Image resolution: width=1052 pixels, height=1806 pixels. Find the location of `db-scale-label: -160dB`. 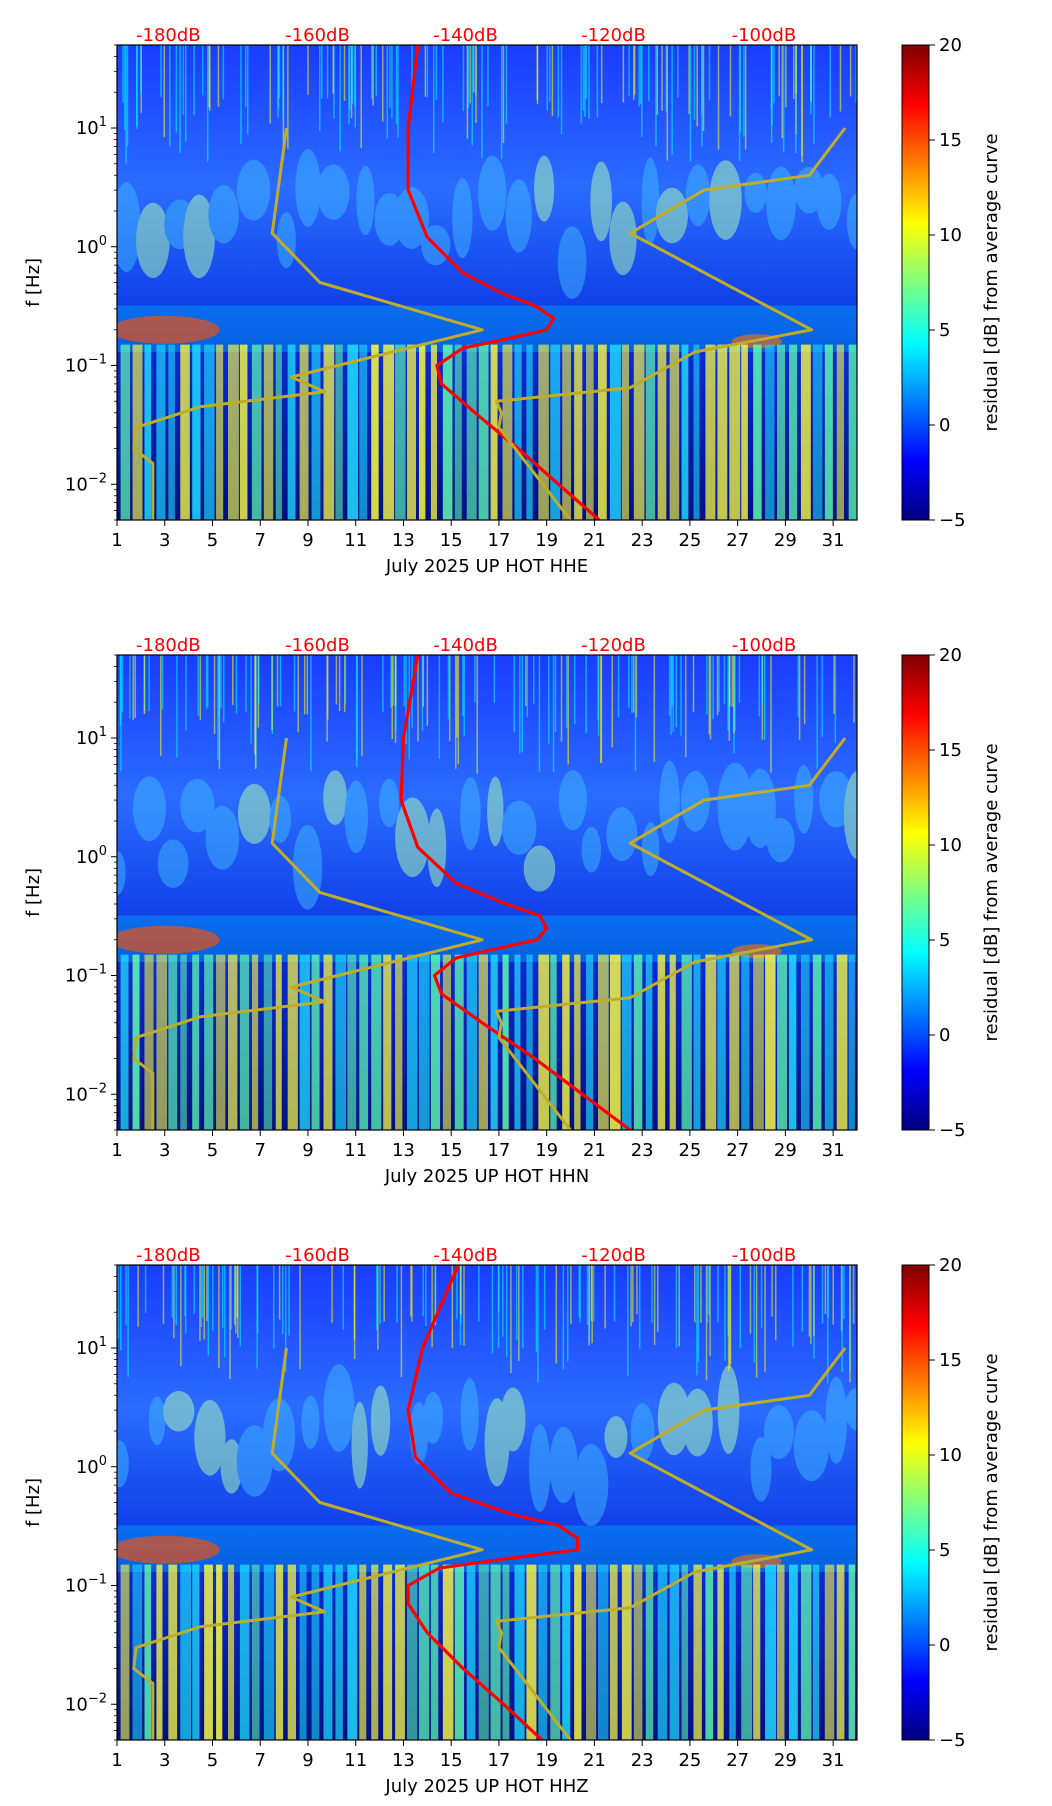

db-scale-label: -160dB is located at coordinates (317, 1255).